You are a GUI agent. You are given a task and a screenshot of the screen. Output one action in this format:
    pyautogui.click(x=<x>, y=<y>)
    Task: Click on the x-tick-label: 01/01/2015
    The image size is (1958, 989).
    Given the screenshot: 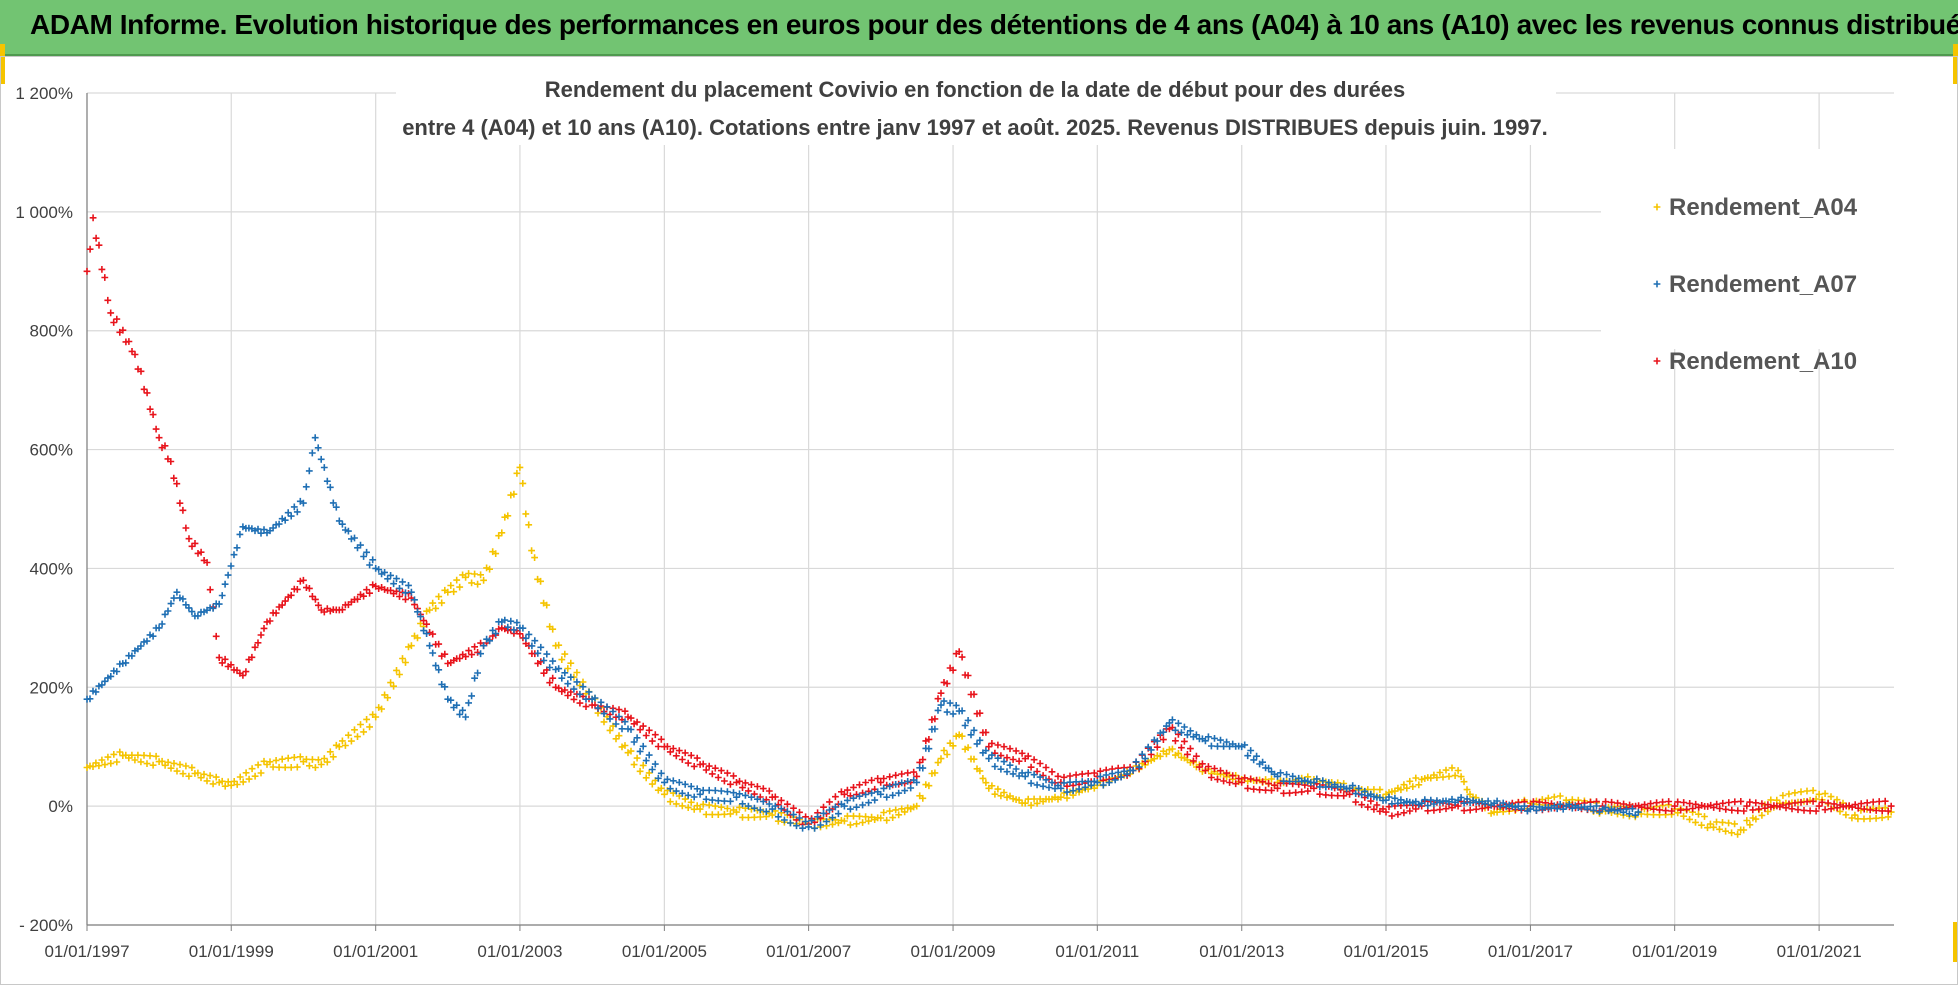 What is the action you would take?
    pyautogui.click(x=1385, y=951)
    